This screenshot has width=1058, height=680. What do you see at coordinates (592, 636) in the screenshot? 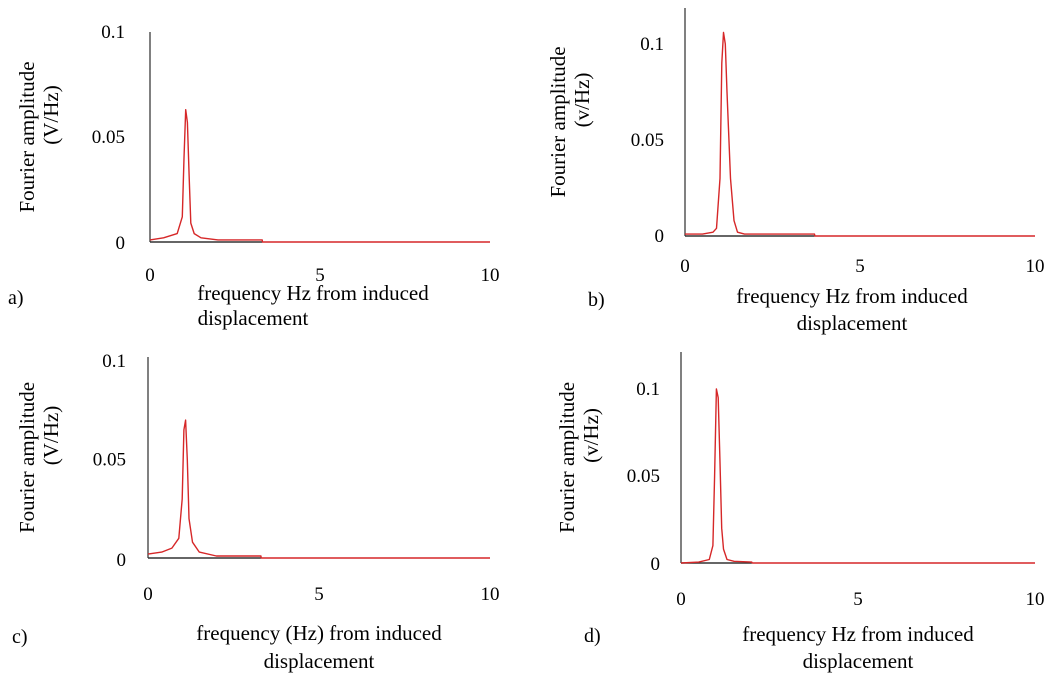
I see `panel-letter: d)` at bounding box center [592, 636].